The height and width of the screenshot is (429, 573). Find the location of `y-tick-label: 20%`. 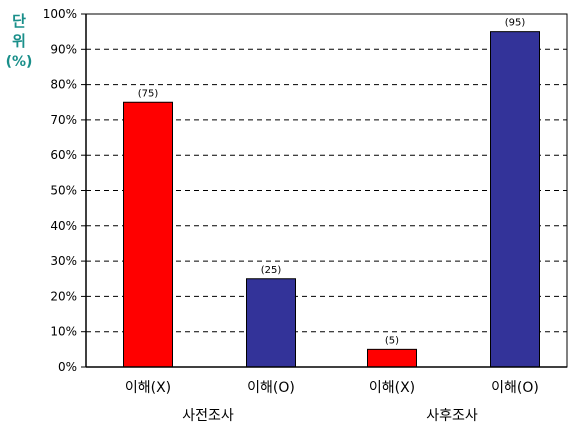

y-tick-label: 20% is located at coordinates (63, 296).